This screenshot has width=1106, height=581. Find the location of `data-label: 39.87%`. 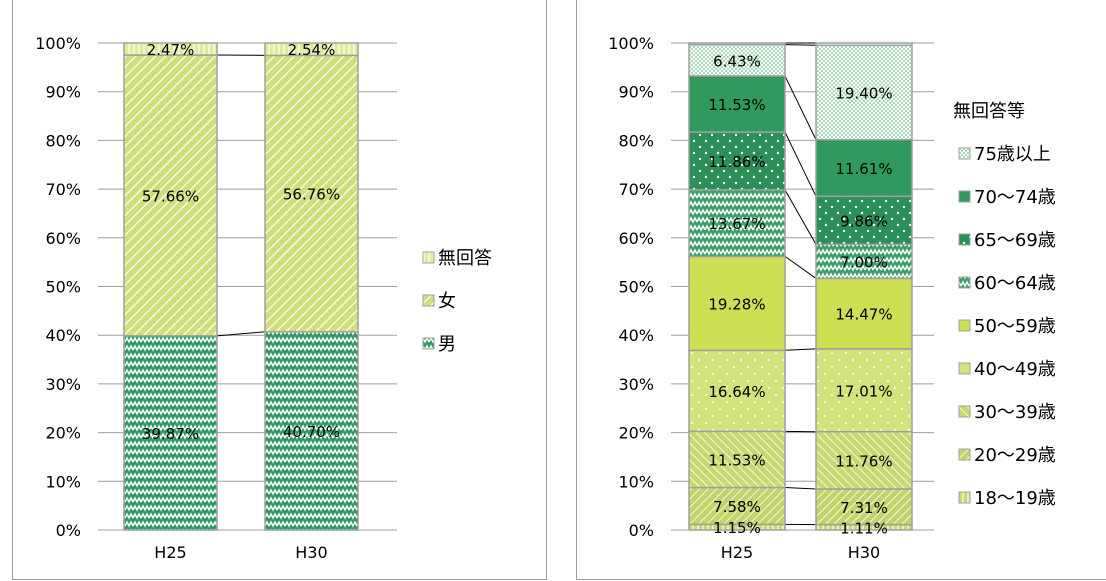

data-label: 39.87% is located at coordinates (170, 434).